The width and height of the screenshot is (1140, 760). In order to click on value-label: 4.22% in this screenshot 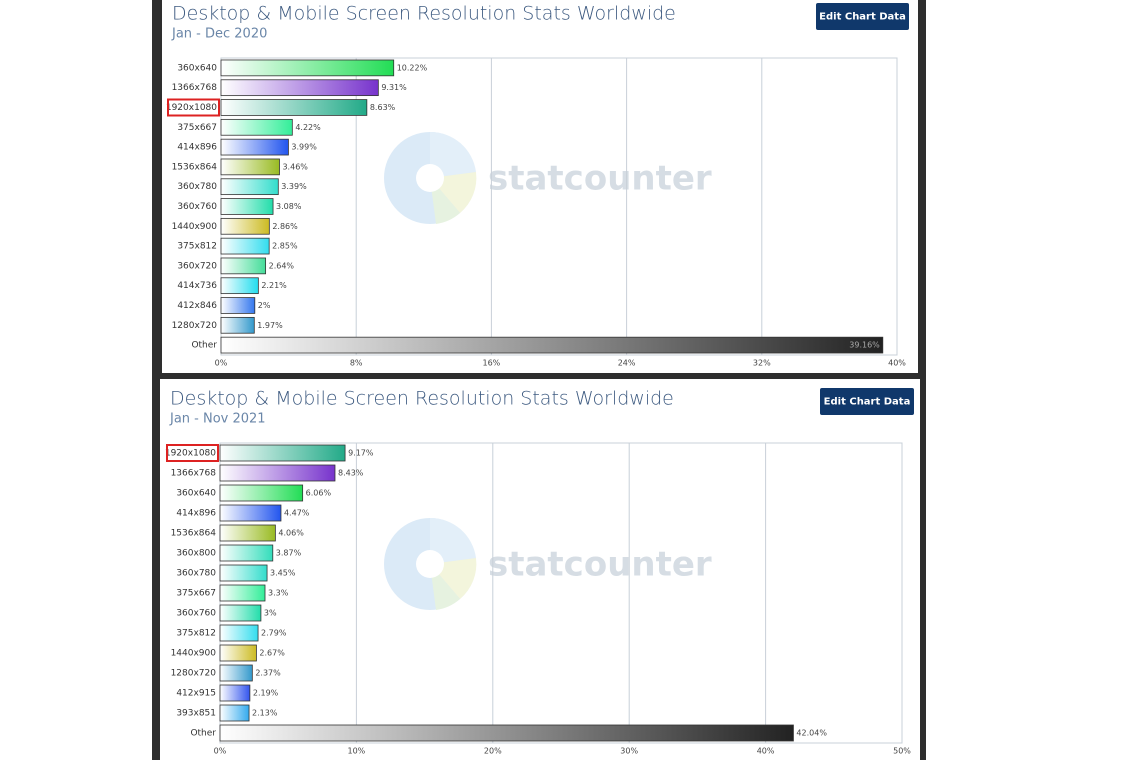, I will do `click(308, 127)`.